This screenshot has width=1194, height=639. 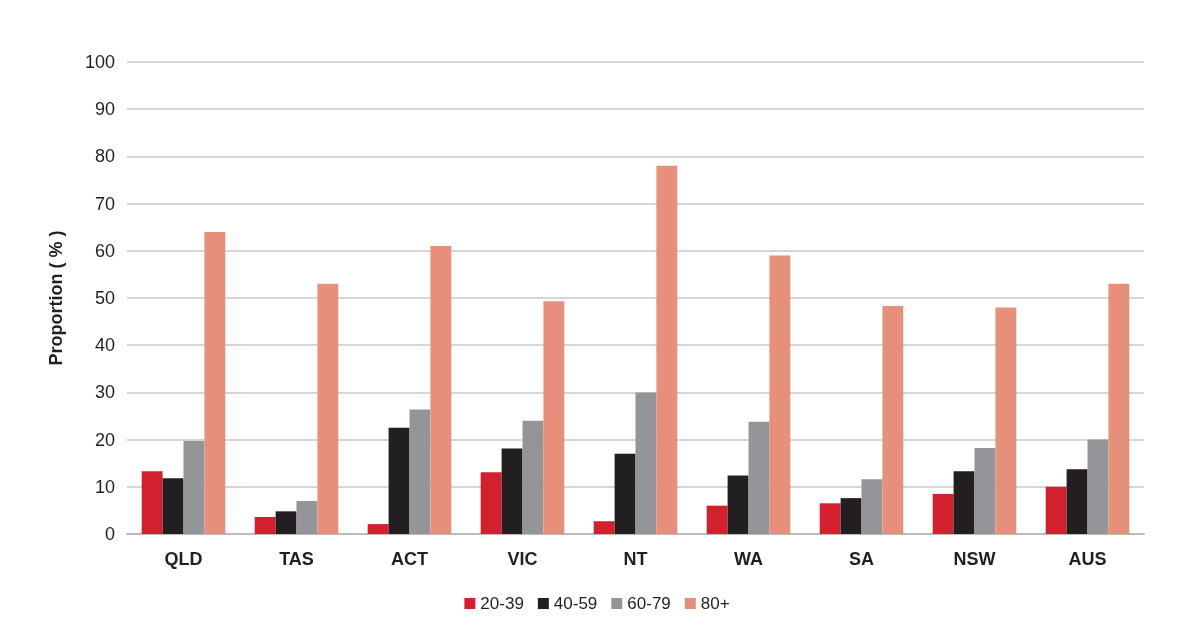 I want to click on x-tick-label: NT, so click(x=635, y=559).